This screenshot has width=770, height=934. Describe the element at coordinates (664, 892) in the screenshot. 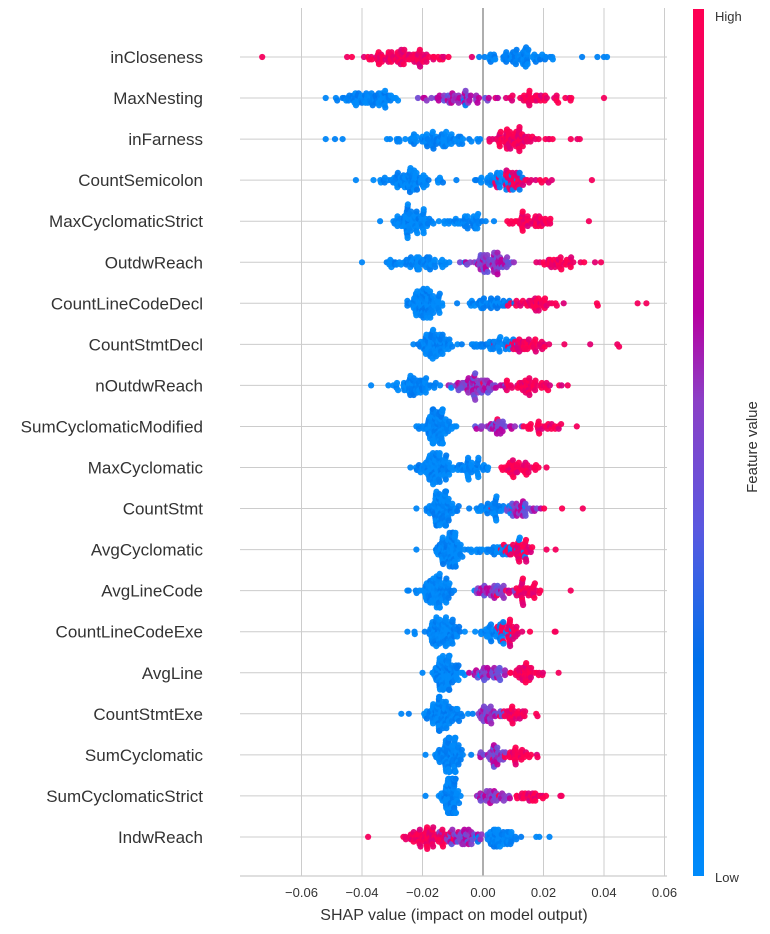

I see `x-tick-label: 0.06` at that location.